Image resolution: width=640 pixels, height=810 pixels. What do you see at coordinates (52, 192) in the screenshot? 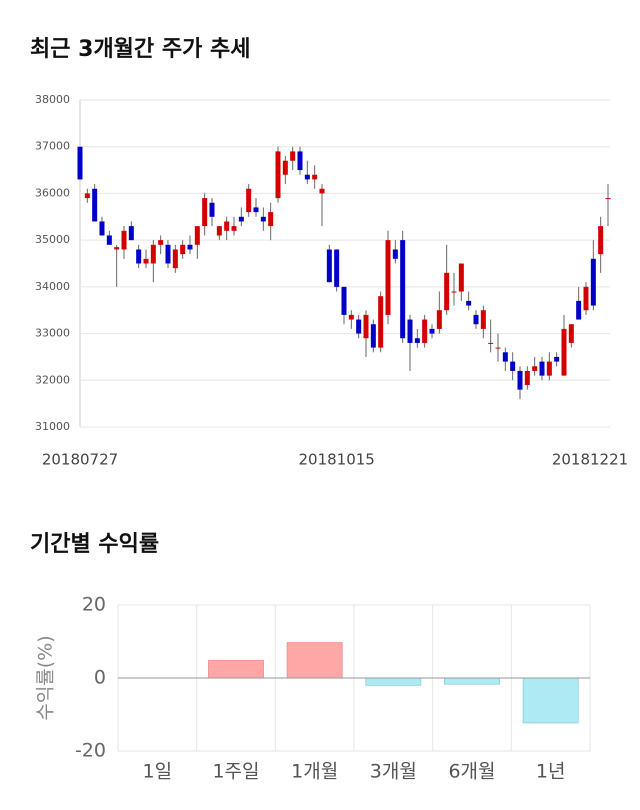
I see `y-tick-label: 36000` at bounding box center [52, 192].